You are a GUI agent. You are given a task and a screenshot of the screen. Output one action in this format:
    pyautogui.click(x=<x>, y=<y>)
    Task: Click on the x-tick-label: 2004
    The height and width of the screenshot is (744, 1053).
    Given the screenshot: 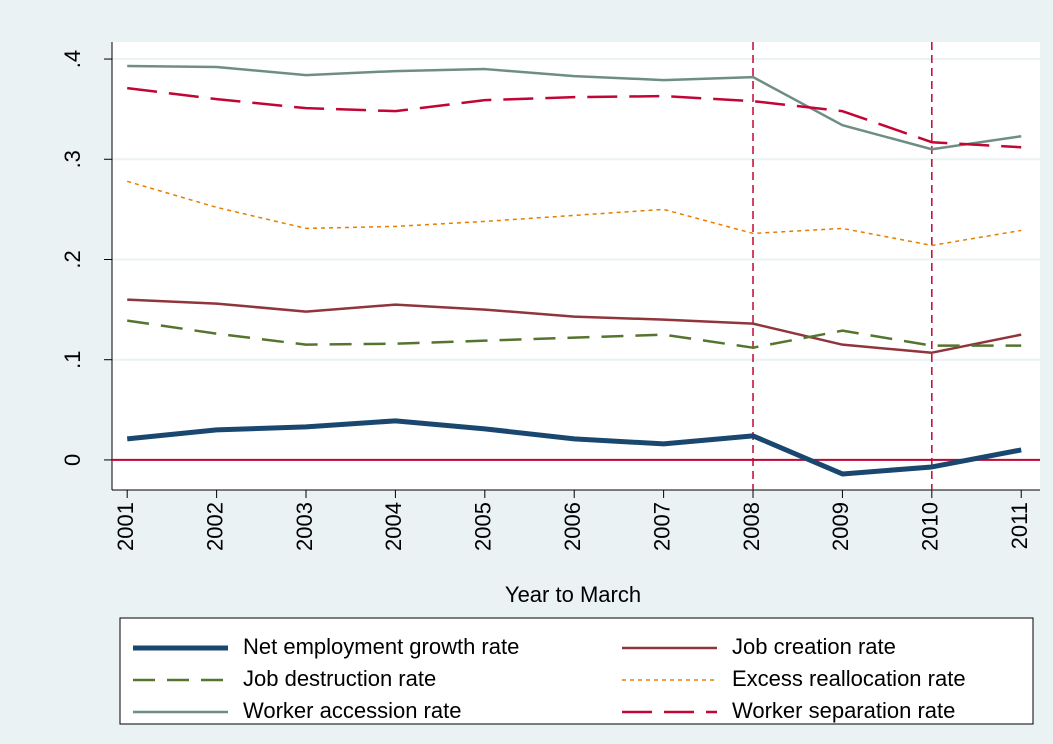 What is the action you would take?
    pyautogui.click(x=393, y=526)
    